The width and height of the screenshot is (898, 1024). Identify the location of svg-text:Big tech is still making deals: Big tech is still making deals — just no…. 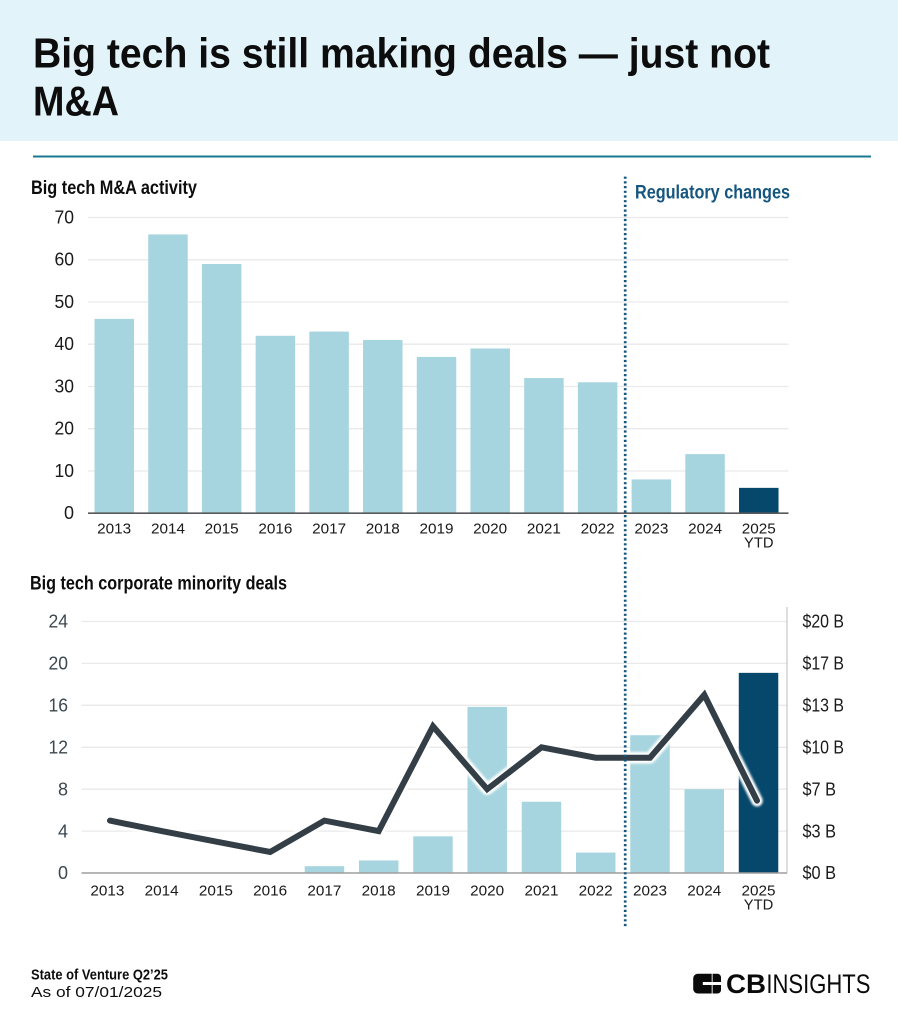
(401, 53).